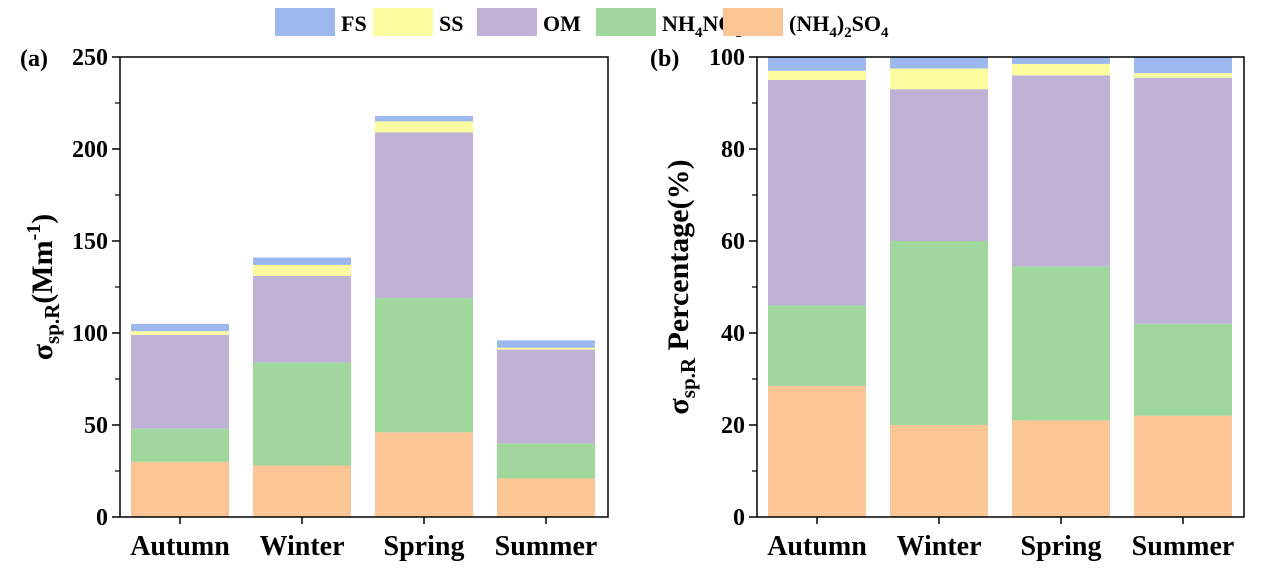 Image resolution: width=1269 pixels, height=575 pixels. What do you see at coordinates (733, 242) in the screenshot?
I see `y-tick-label: 60` at bounding box center [733, 242].